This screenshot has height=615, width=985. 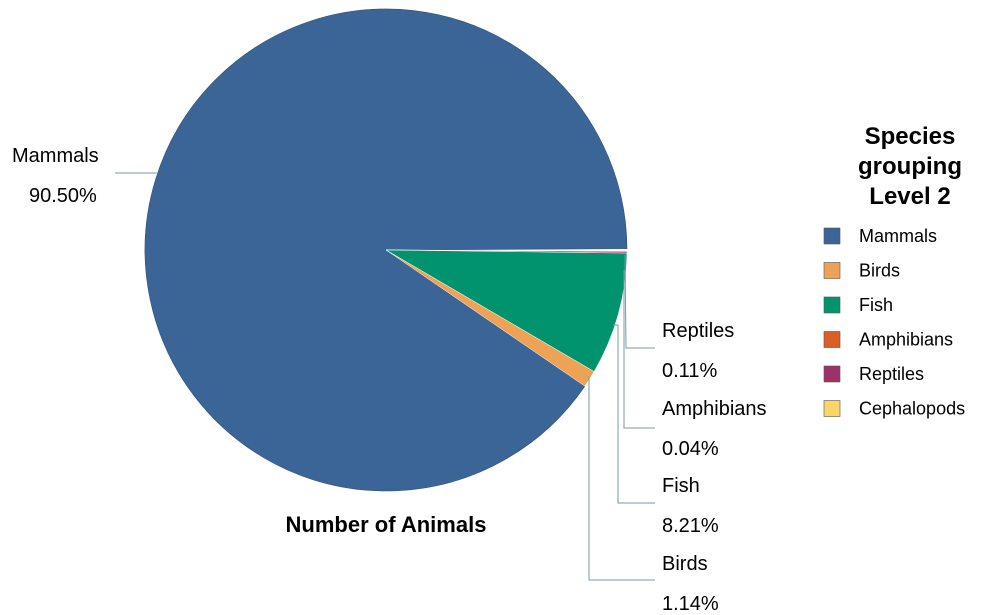 What do you see at coordinates (910, 166) in the screenshot?
I see `legend-title-line-2: grouping` at bounding box center [910, 166].